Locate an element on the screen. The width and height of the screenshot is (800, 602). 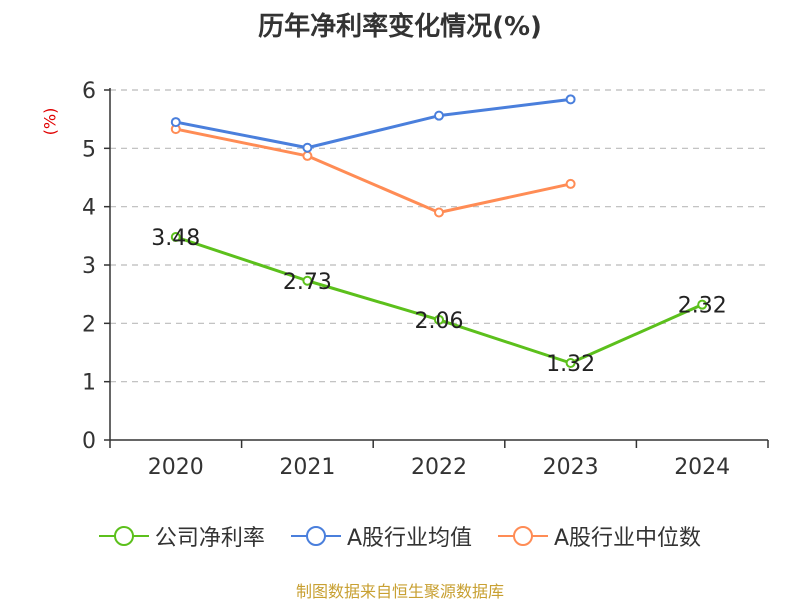
x-tick-label: 2021 is located at coordinates (307, 467).